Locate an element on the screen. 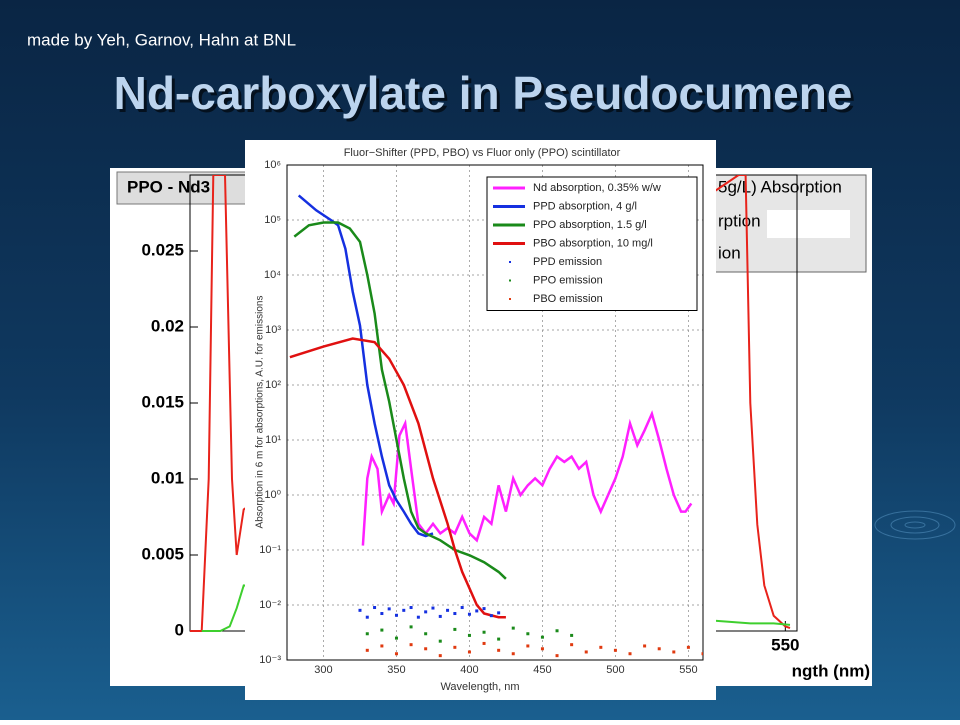  y-tick-label: 10⁵ is located at coordinates (272, 220).